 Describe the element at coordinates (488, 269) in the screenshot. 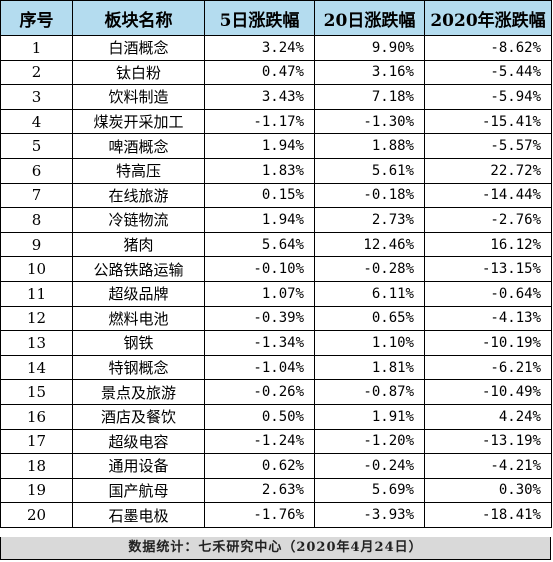

I see `cell-2020-change: -13.15%` at that location.